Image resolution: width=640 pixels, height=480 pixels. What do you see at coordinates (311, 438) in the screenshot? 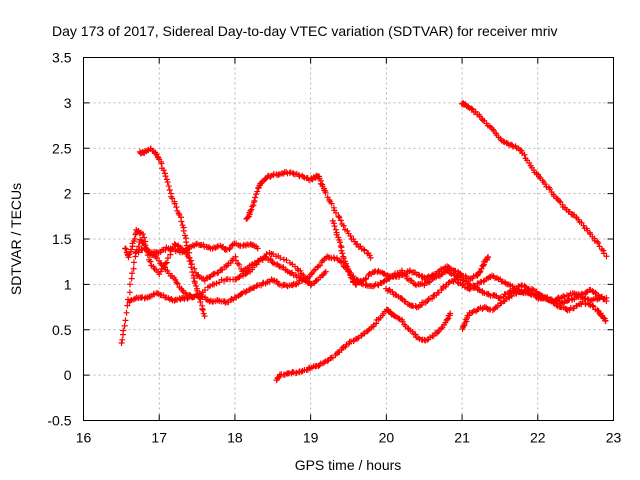
I see `x-tick-label: 19` at bounding box center [311, 438].